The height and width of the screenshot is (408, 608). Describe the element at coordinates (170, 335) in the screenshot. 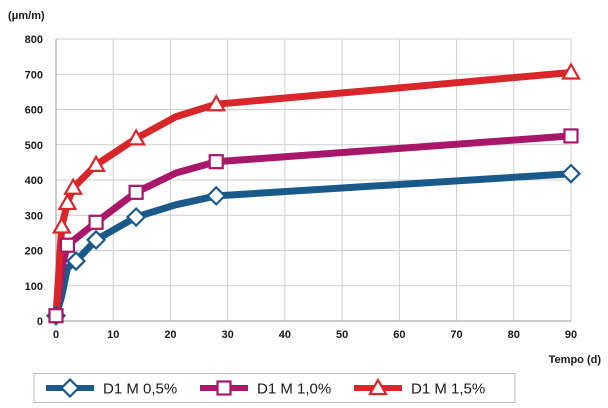

I see `x-tick-label: 20` at that location.